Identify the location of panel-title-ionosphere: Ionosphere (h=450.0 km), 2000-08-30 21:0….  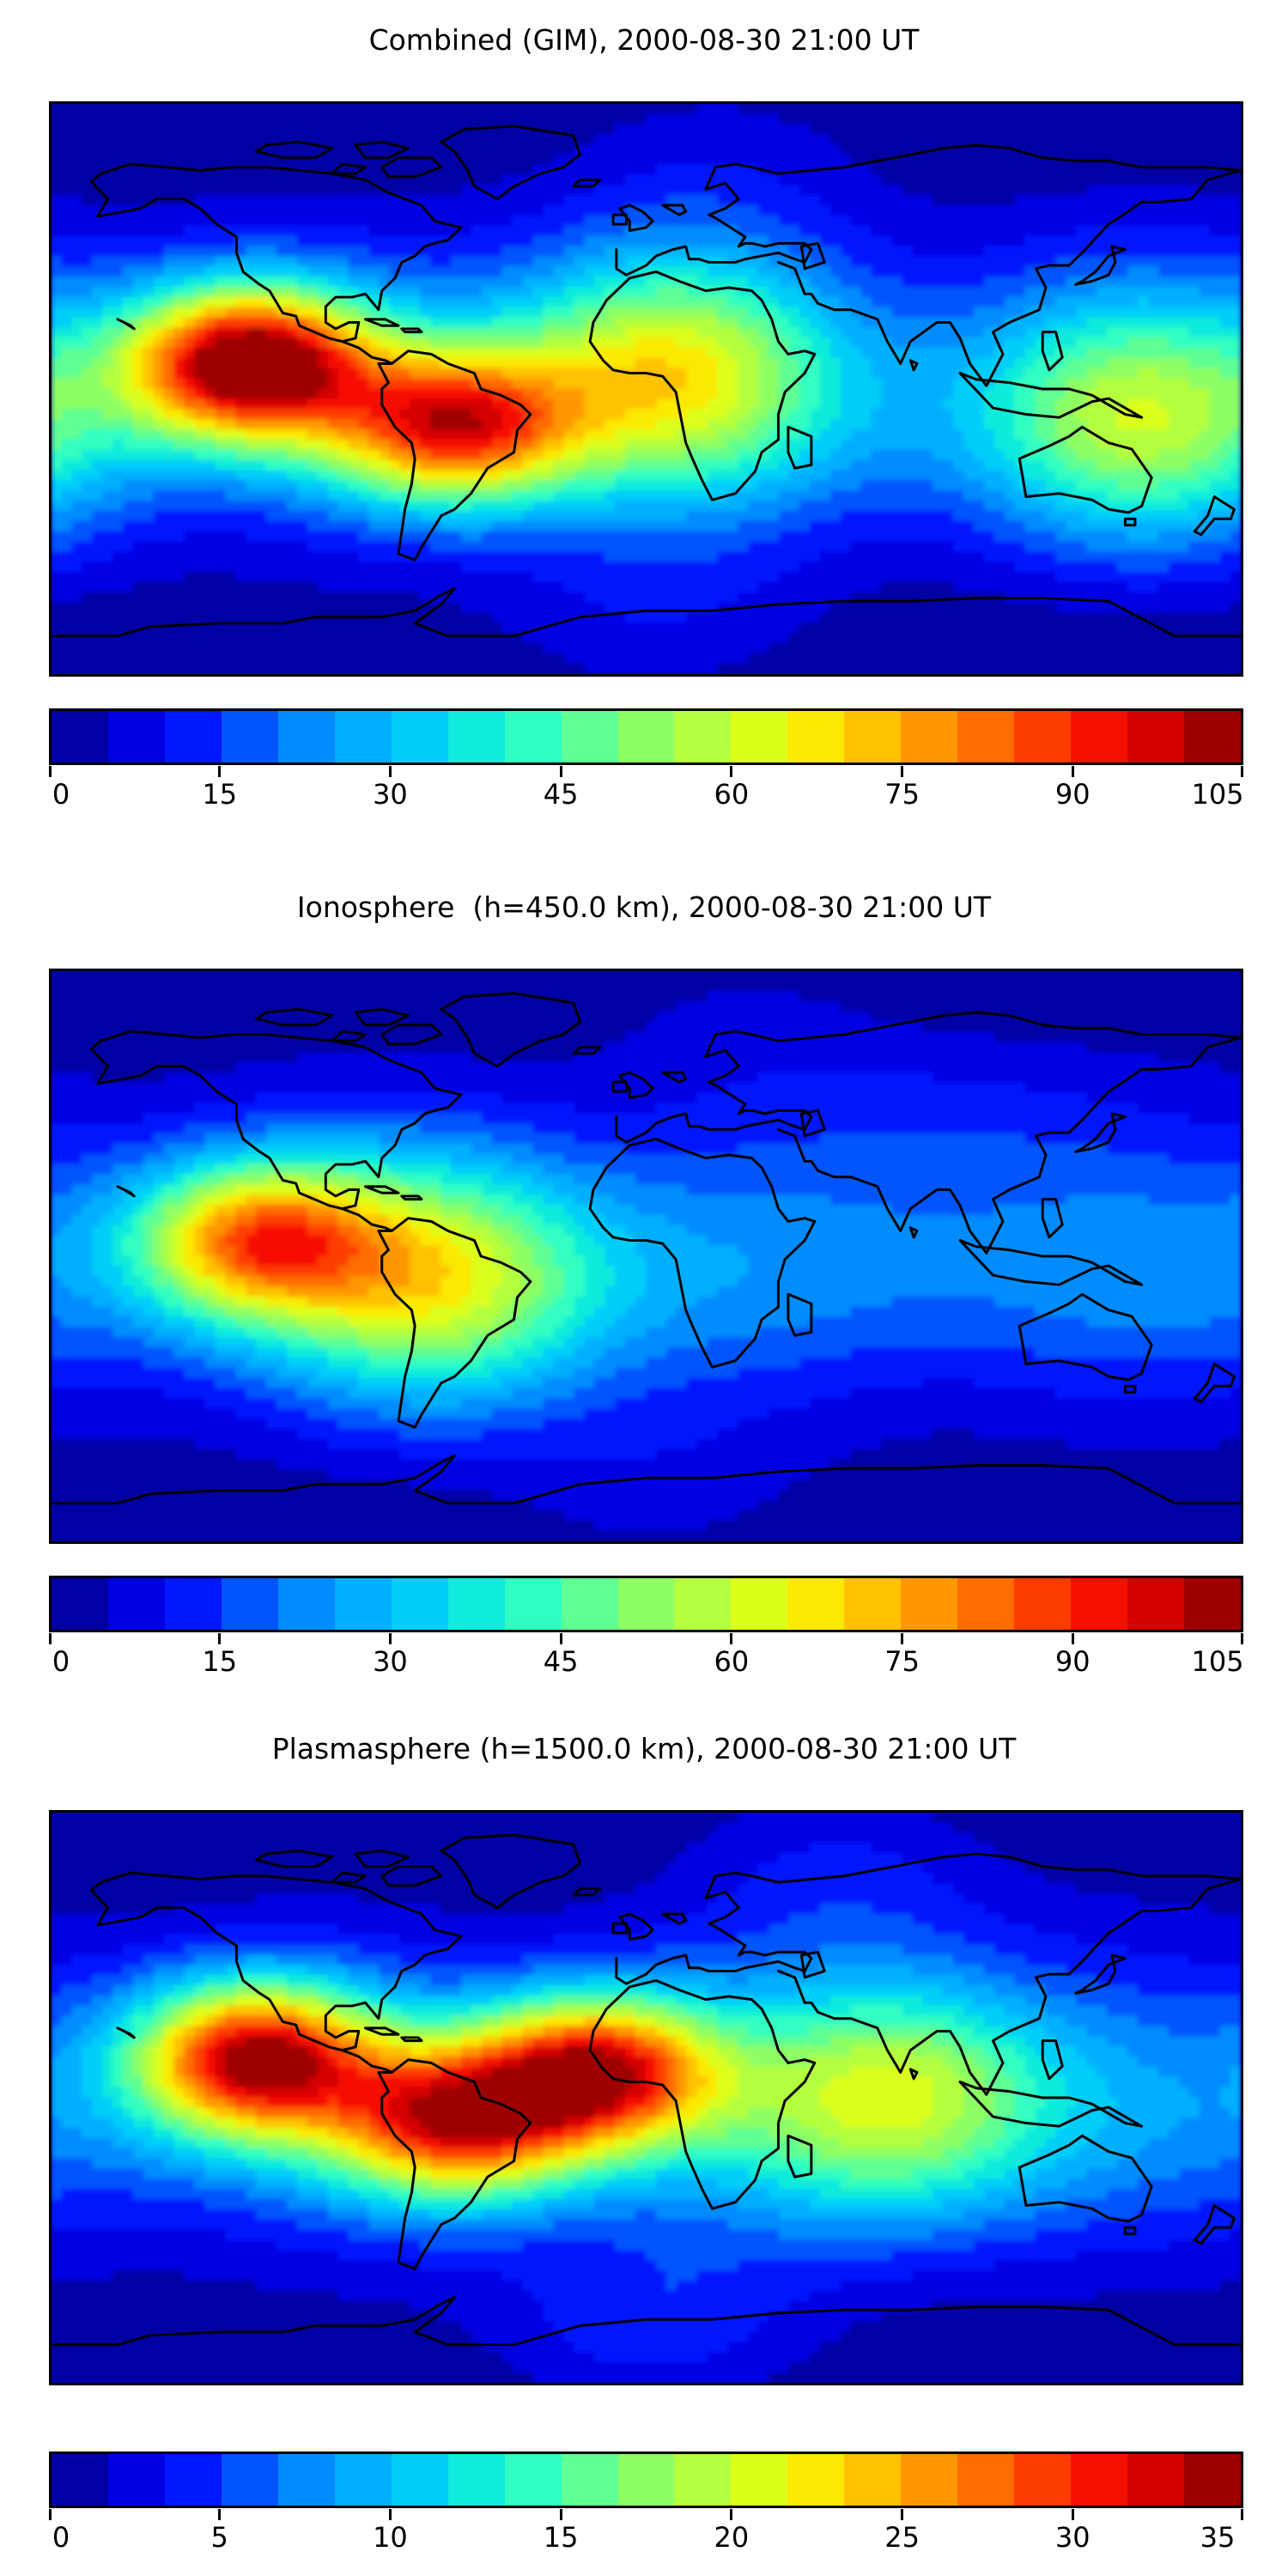
(644, 907).